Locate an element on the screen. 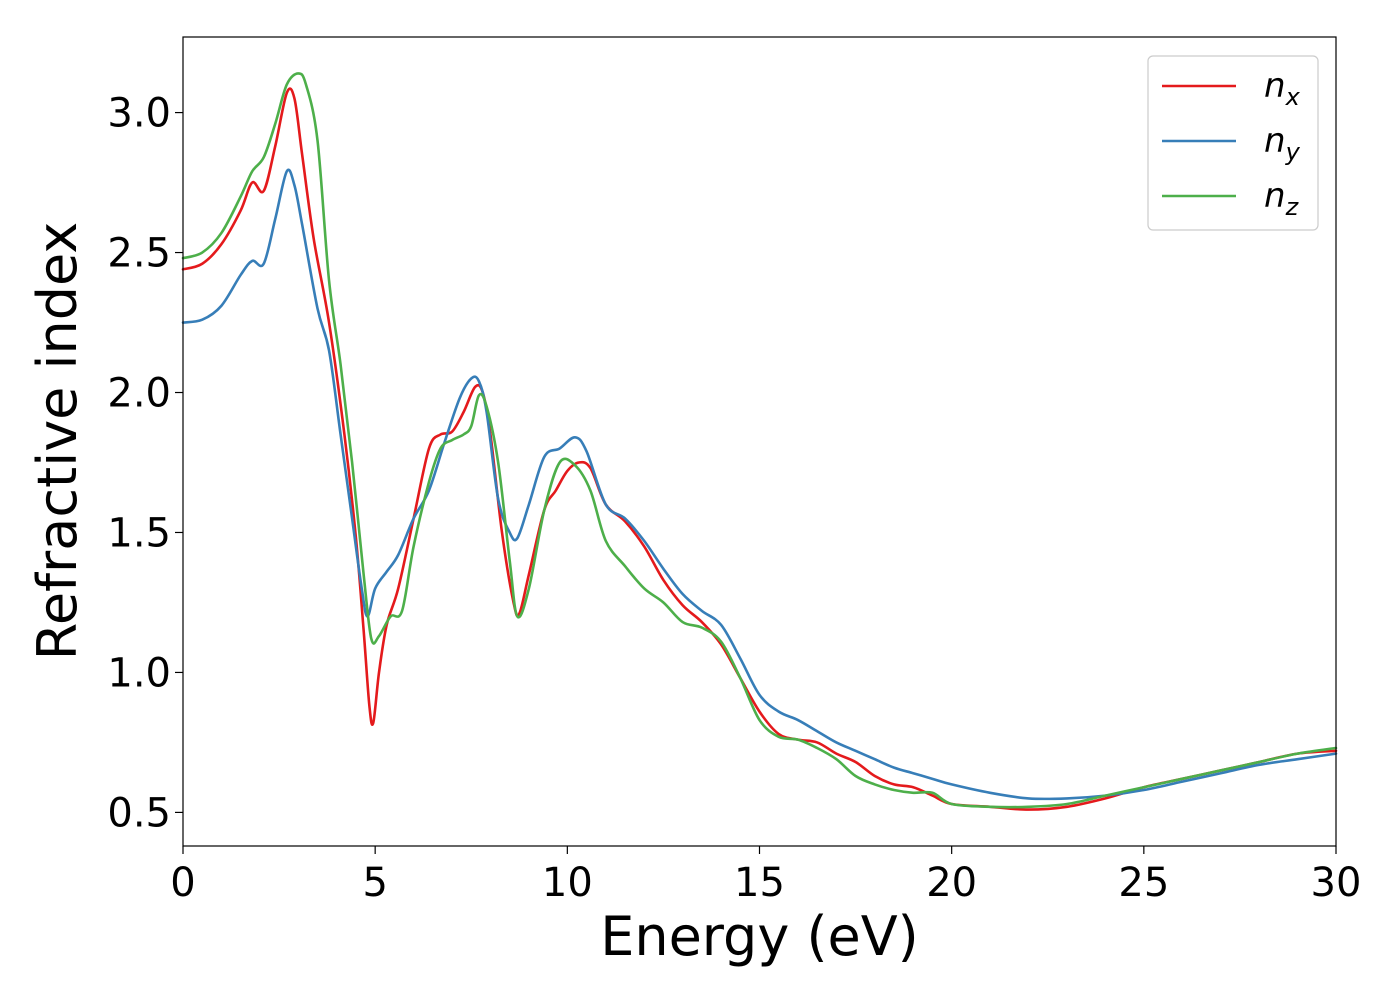 The width and height of the screenshot is (1400, 1000). x-tick-label: 25 is located at coordinates (1143, 883).